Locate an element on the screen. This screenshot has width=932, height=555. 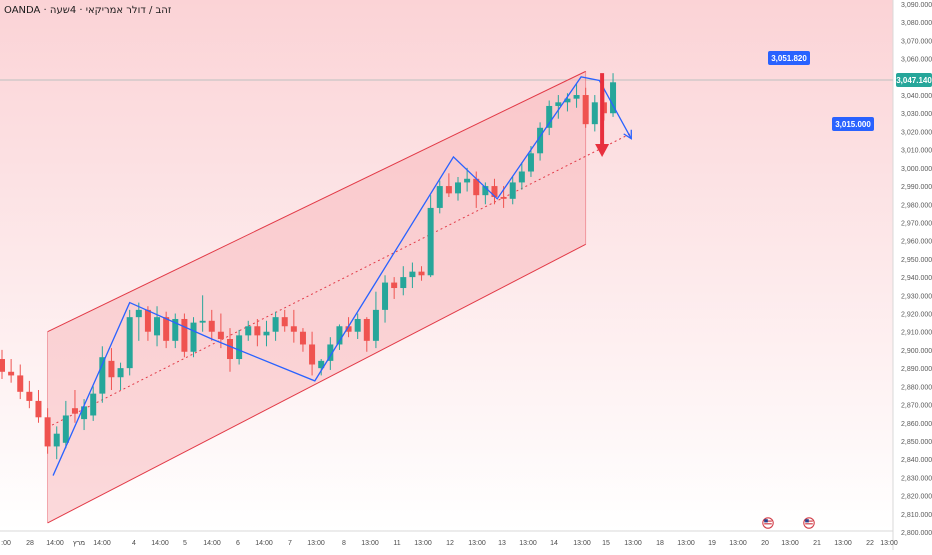
zigzag-arrowhead is located at coordinates (627, 134).